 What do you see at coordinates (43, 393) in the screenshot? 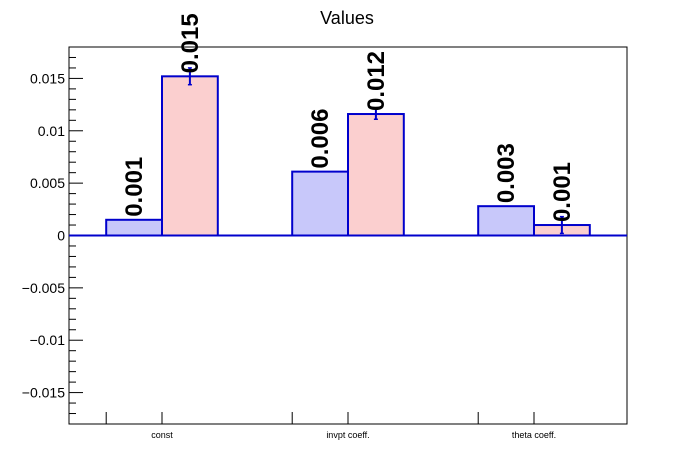
I see `y-tick-label: −0.015` at bounding box center [43, 393].